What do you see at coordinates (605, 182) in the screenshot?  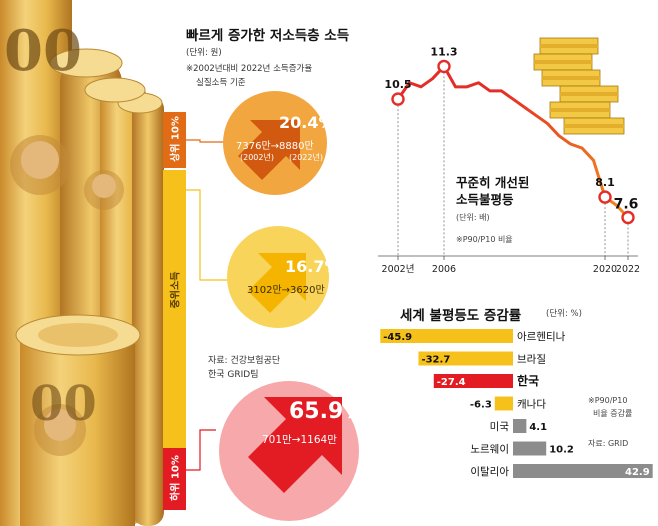 I see `point-label: 8.1` at bounding box center [605, 182].